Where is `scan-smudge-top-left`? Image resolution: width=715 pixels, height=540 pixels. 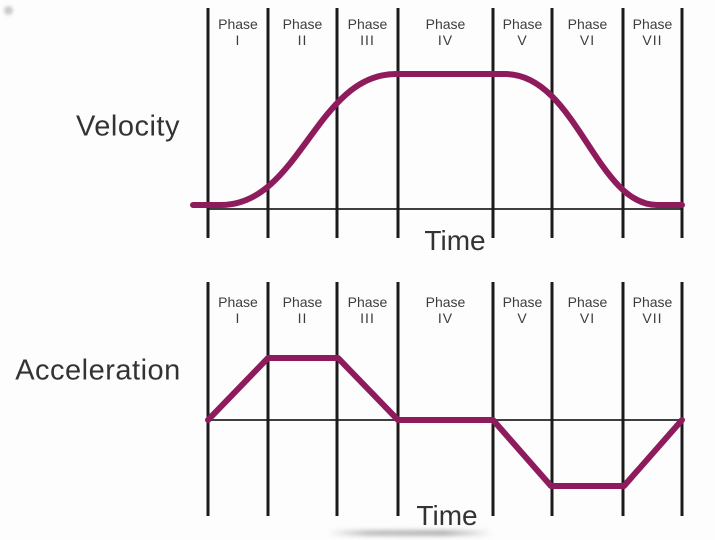
scan-smudge-top-left is located at coordinates (8, 10).